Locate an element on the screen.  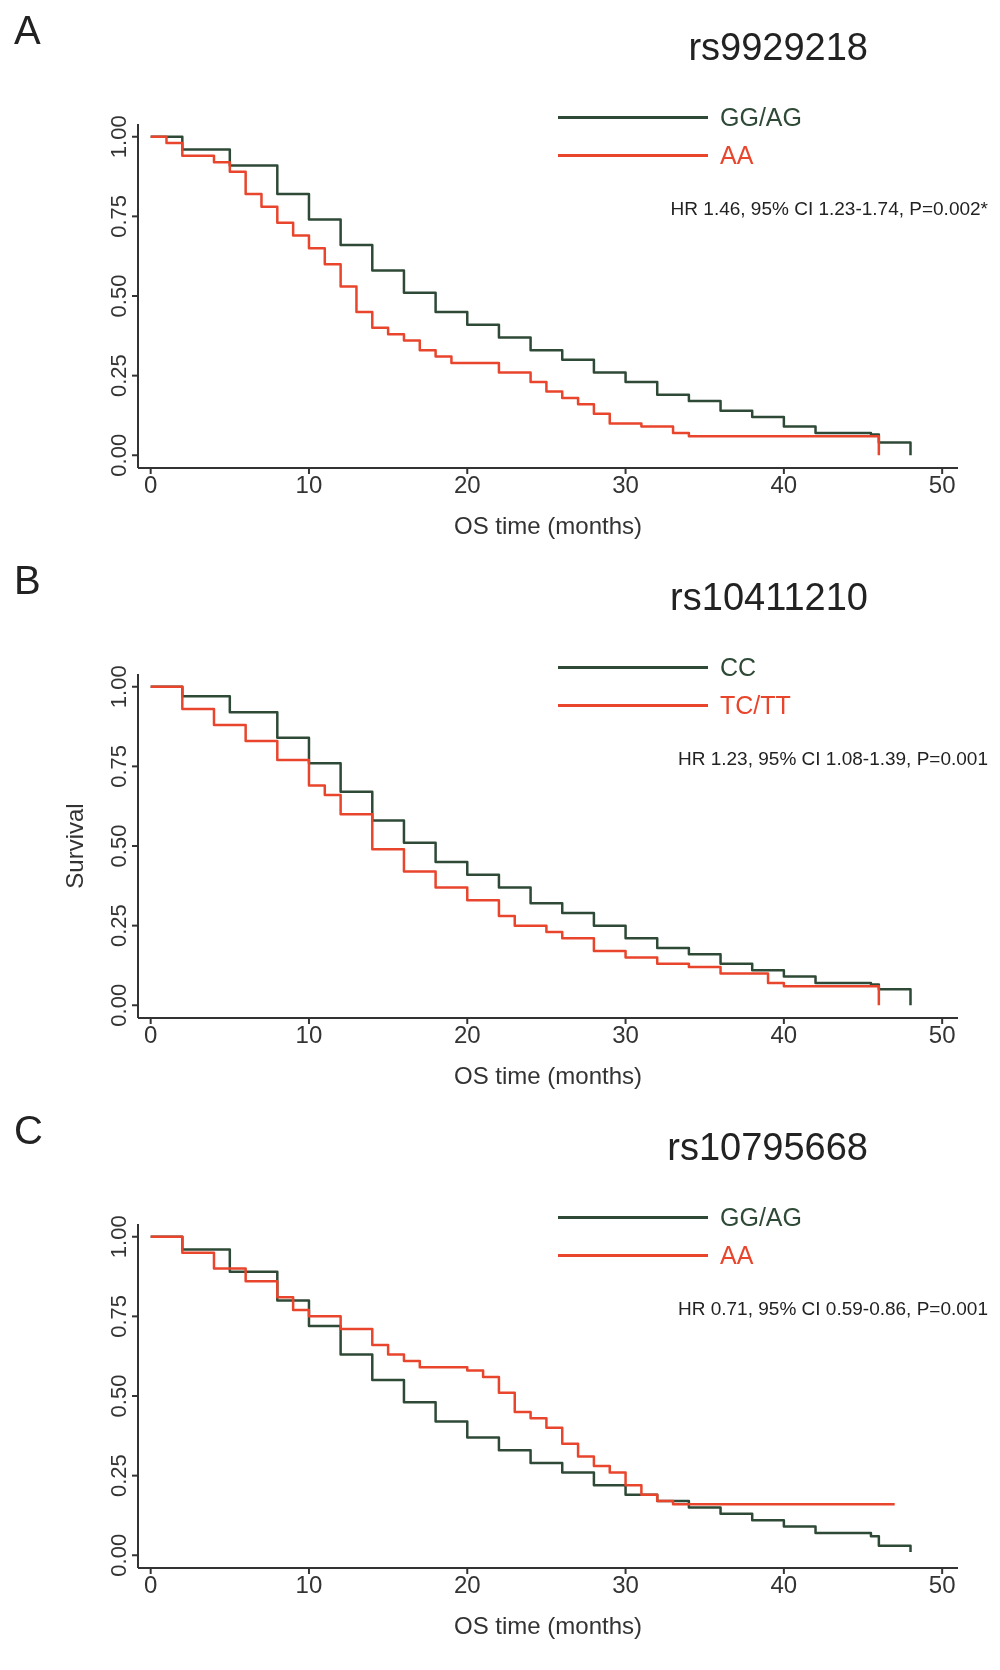
legend: CC TC/TT is located at coordinates (718, 686).